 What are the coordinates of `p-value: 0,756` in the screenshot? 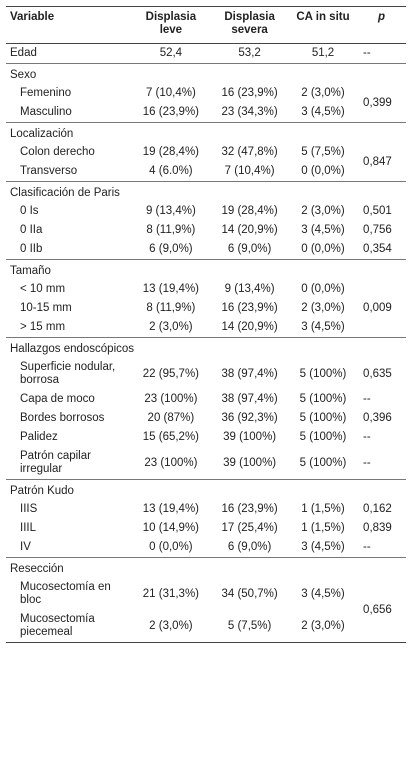 It's located at (377, 230).